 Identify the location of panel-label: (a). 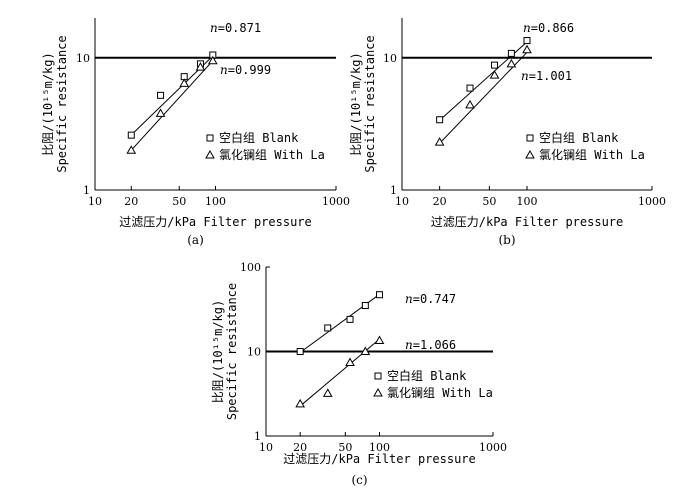
(195, 240).